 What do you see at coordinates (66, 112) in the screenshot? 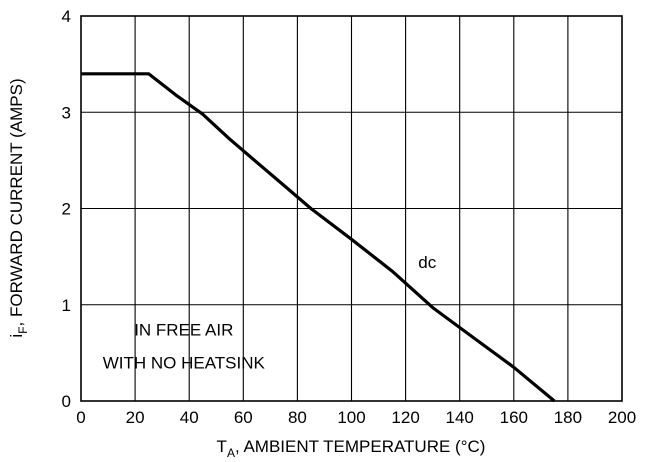
I see `y-tick-label: 3` at bounding box center [66, 112].